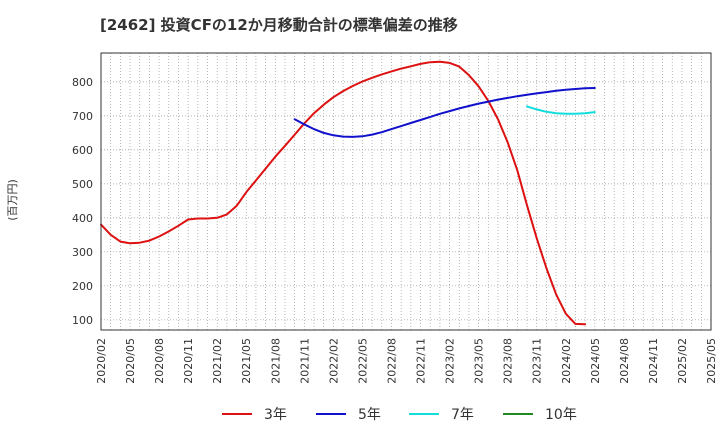 The width and height of the screenshot is (720, 440). I want to click on legend-label: 5年, so click(369, 415).